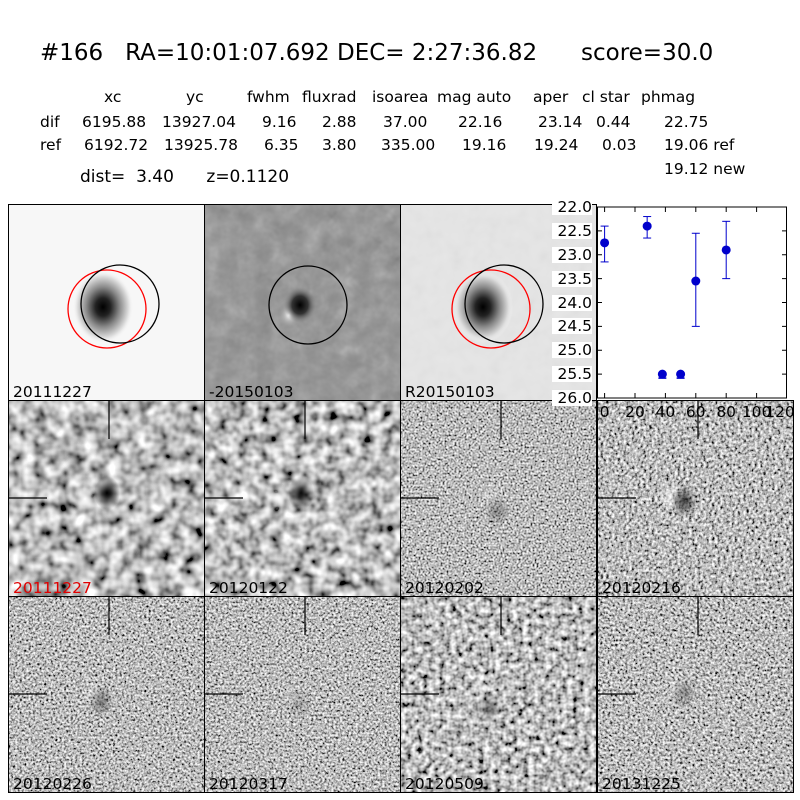 Image resolution: width=800 pixels, height=800 pixels. What do you see at coordinates (268, 97) in the screenshot?
I see `col-header: fwhm` at bounding box center [268, 97].